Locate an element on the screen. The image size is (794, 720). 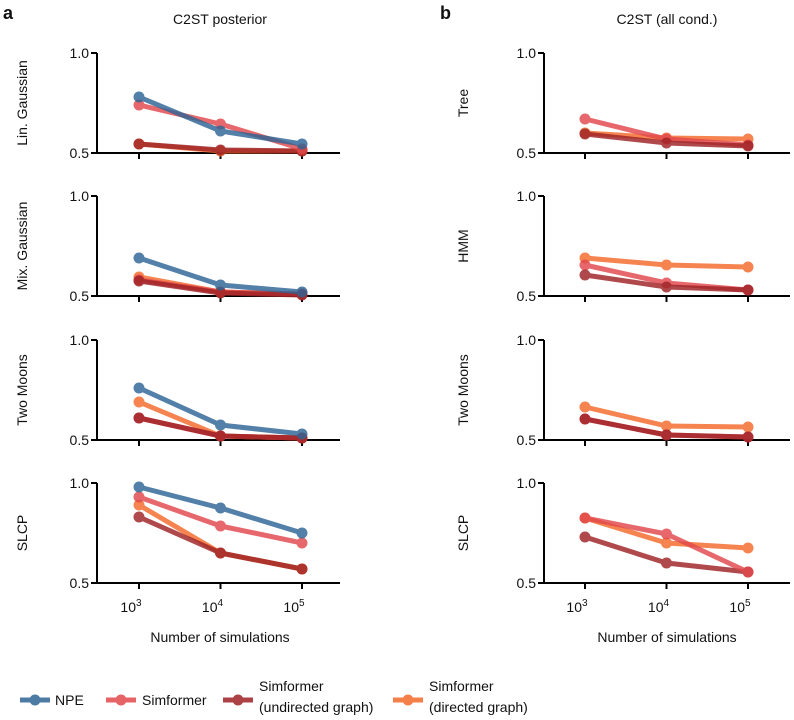
subplot-lin-gaussian: 0.5 1.0 Lin. Gaussian is located at coordinates (177, 103).